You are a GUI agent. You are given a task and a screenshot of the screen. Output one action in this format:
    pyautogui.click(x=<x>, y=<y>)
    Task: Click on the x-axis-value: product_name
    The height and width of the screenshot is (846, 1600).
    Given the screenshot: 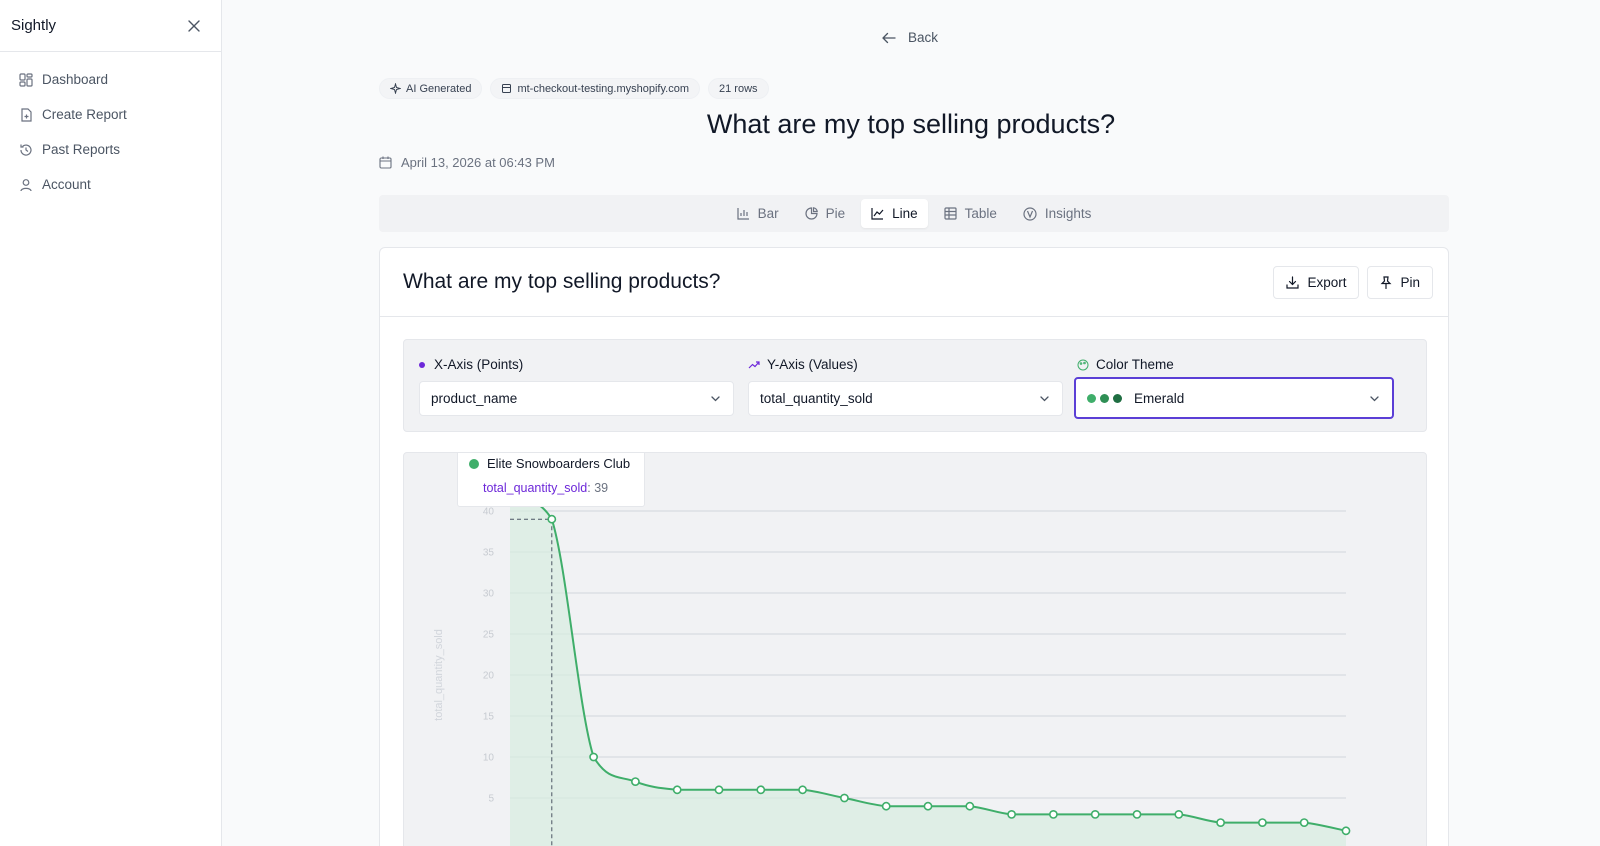 What is the action you would take?
    pyautogui.click(x=474, y=398)
    